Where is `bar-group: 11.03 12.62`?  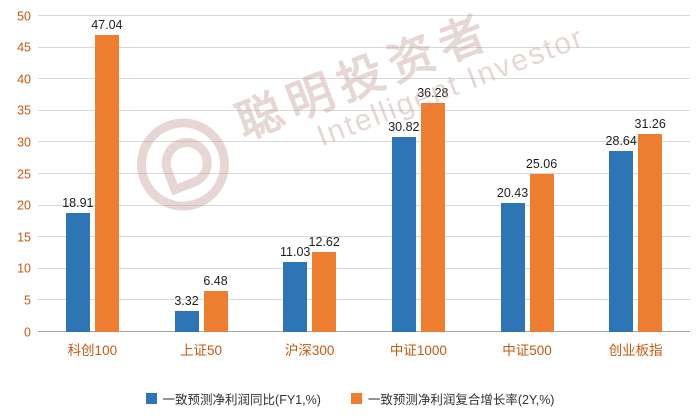 bar-group: 11.03 12.62 is located at coordinates (309, 174).